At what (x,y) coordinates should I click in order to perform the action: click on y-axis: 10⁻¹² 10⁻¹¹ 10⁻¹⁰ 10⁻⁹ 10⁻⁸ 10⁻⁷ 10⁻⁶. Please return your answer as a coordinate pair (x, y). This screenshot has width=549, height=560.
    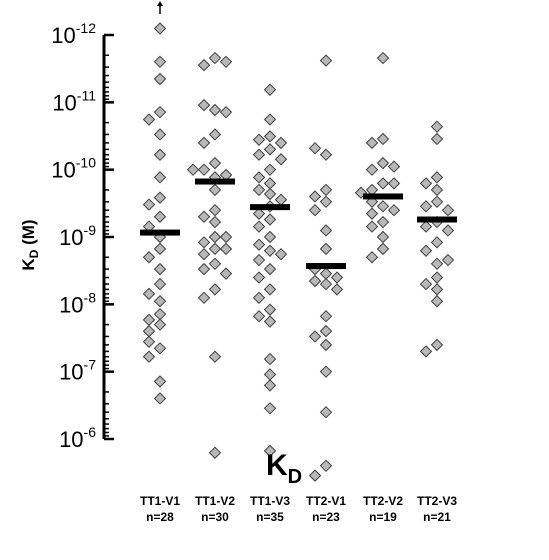
    Looking at the image, I should click on (82, 236).